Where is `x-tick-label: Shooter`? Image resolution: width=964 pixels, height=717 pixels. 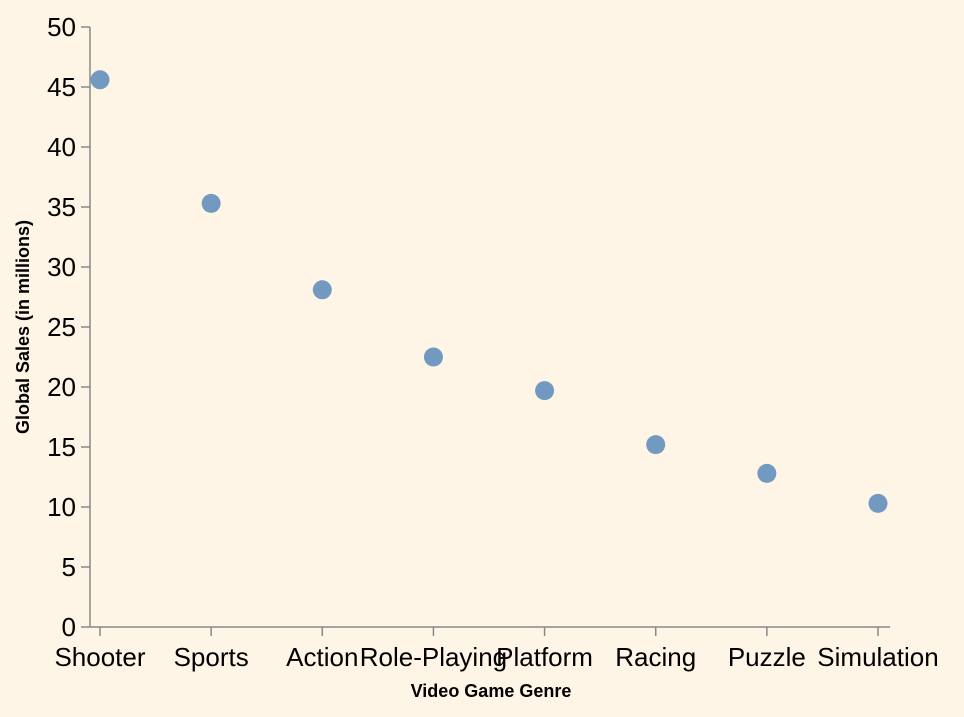
x-tick-label: Shooter is located at coordinates (99, 657).